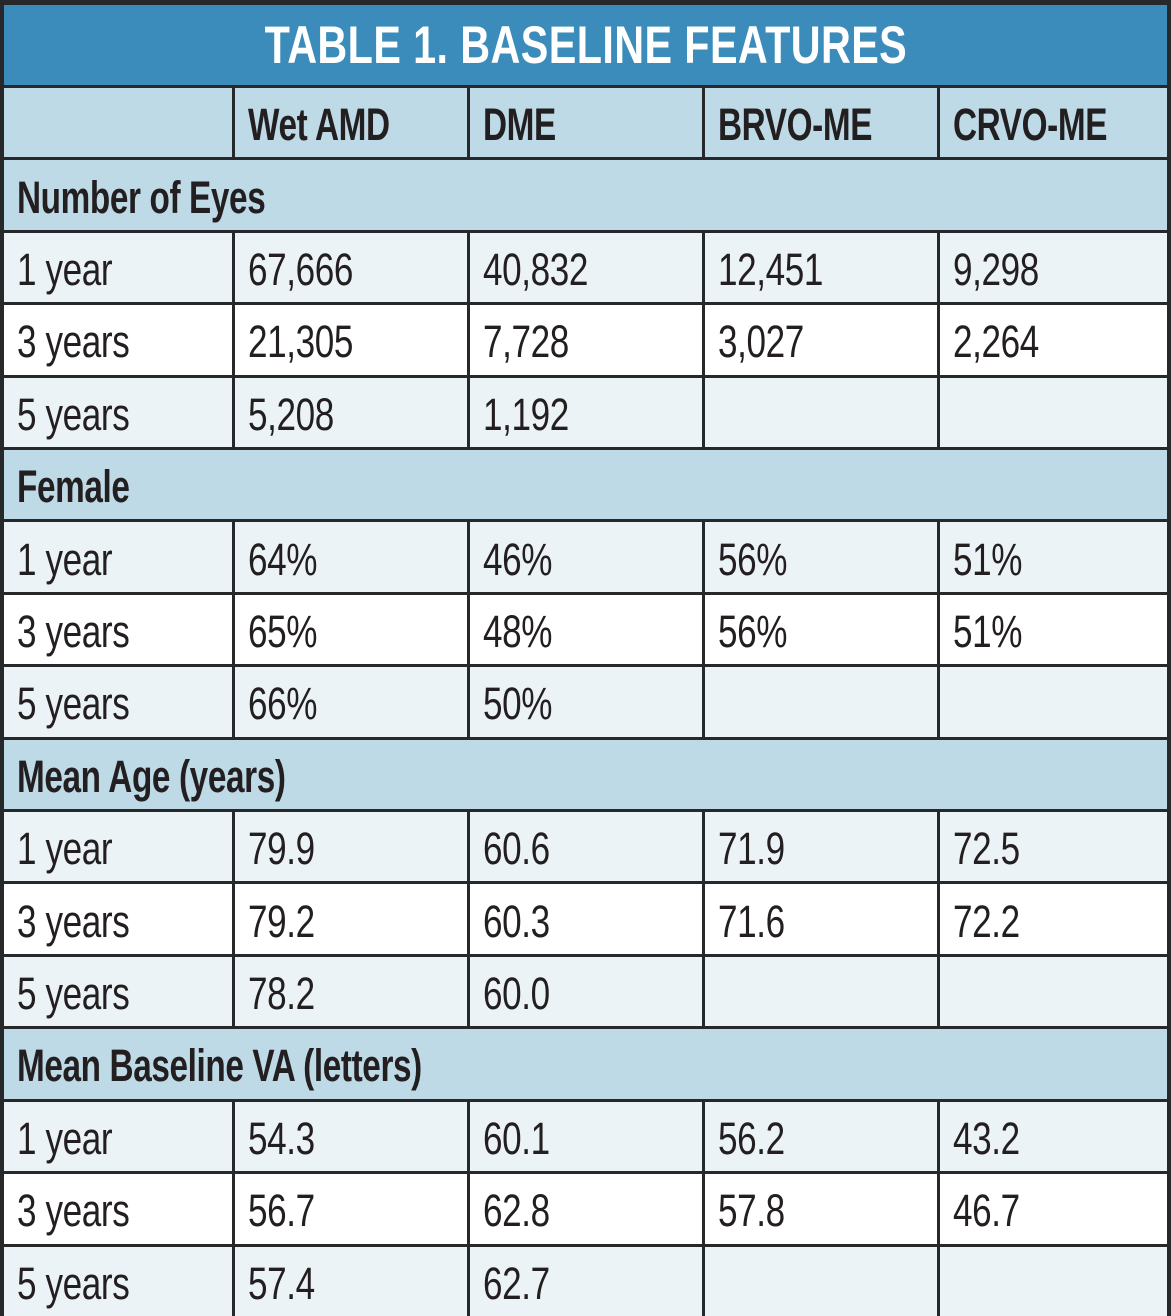  I want to click on cell-value: 57.4, so click(281, 1283).